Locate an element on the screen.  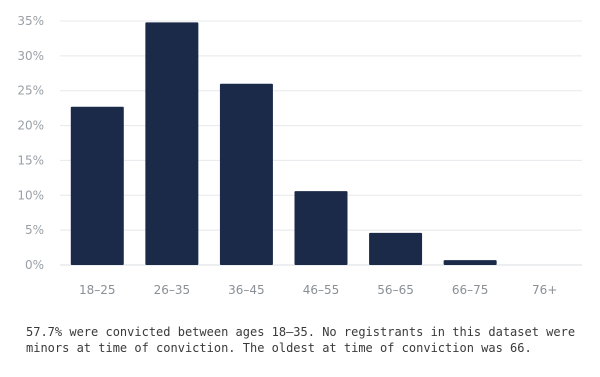
y-tick-label: 0% is located at coordinates (34, 265).